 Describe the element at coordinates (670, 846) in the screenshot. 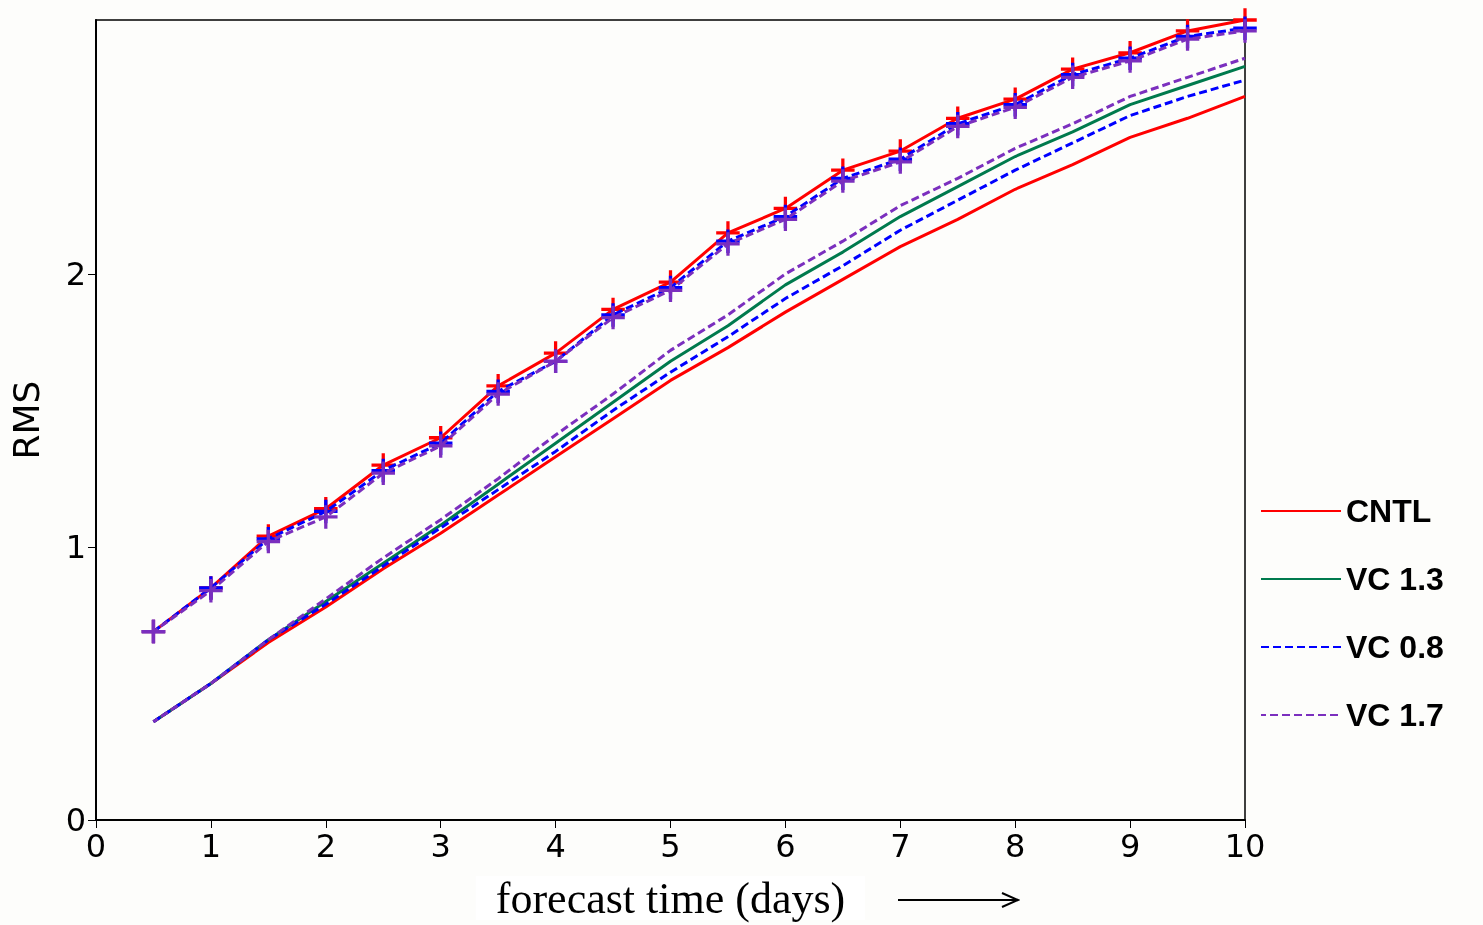

I see `x-tick-label: 5` at that location.